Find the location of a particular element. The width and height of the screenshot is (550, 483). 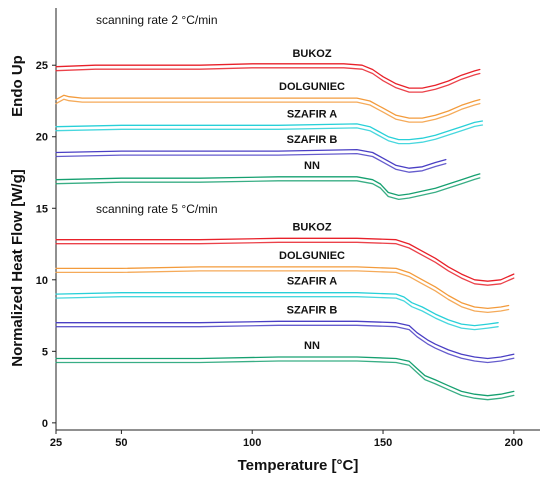

annotation-rate-5: scanning rate 5 °C/min is located at coordinates (157, 209).